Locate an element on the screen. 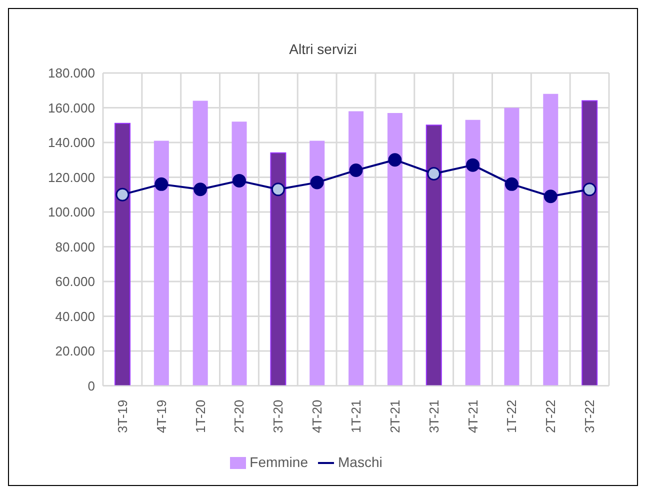 Image resolution: width=646 pixels, height=495 pixels. y-tick-label: 40.000 is located at coordinates (75, 316).